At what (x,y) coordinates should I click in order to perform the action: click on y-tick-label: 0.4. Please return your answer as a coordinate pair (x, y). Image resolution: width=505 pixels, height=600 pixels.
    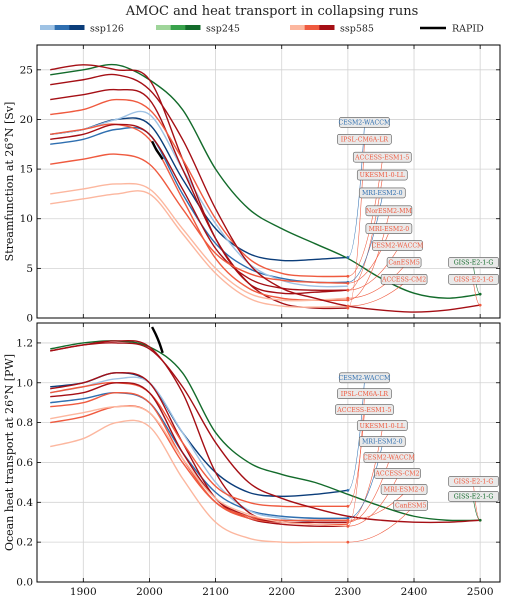
    Looking at the image, I should click on (24, 503).